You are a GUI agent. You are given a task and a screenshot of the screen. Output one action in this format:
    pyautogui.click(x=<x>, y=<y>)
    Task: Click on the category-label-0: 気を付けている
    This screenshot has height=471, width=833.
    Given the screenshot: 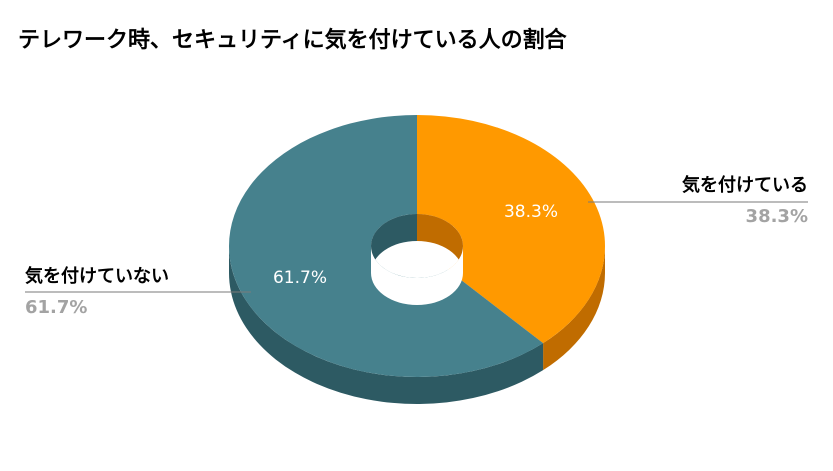 What is the action you would take?
    pyautogui.click(x=745, y=185)
    